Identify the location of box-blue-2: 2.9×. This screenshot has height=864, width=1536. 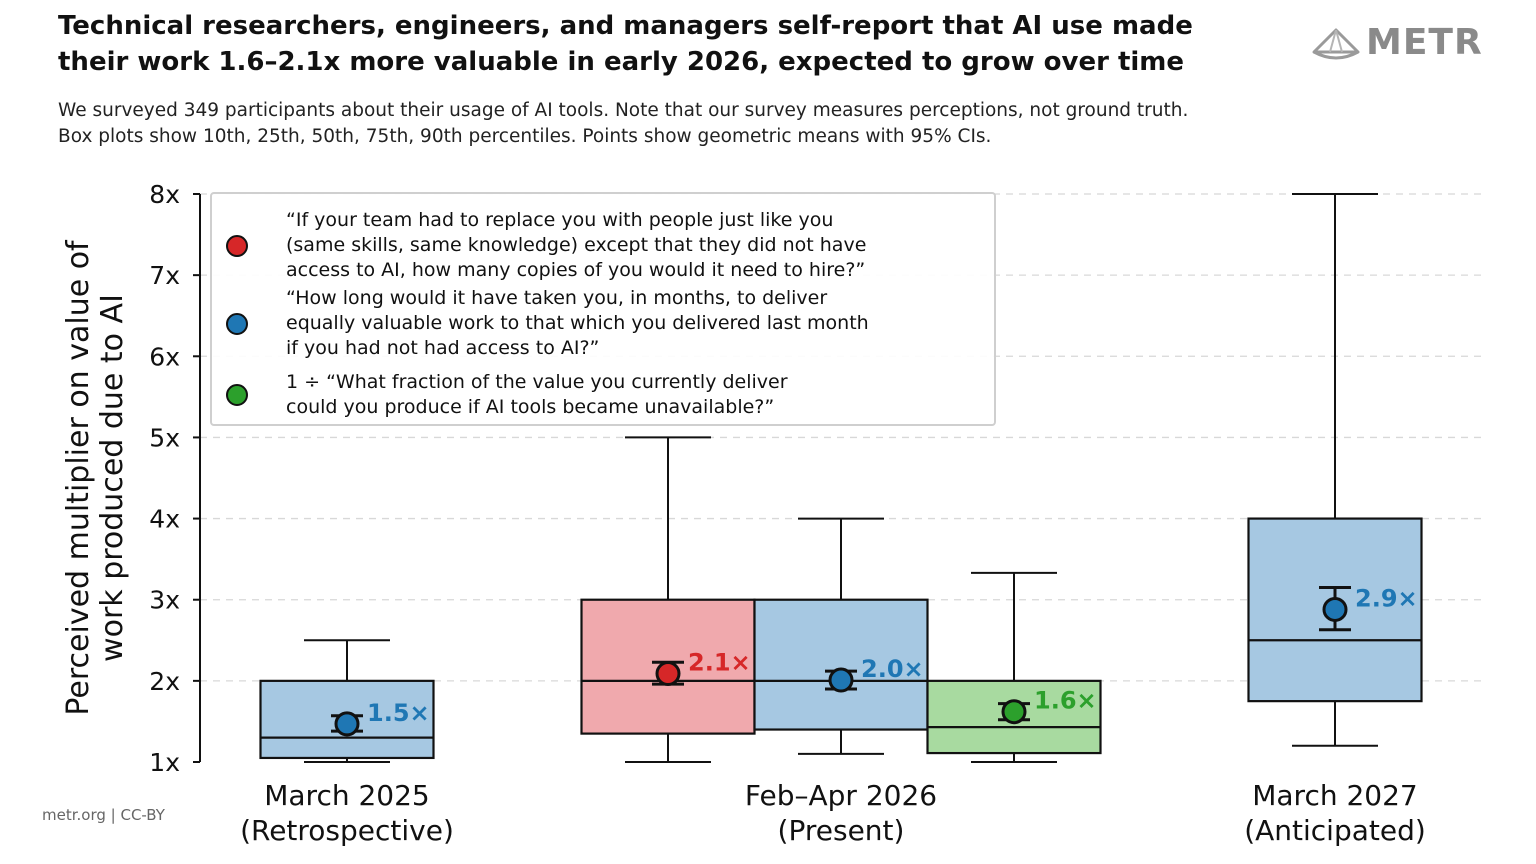
(1335, 470).